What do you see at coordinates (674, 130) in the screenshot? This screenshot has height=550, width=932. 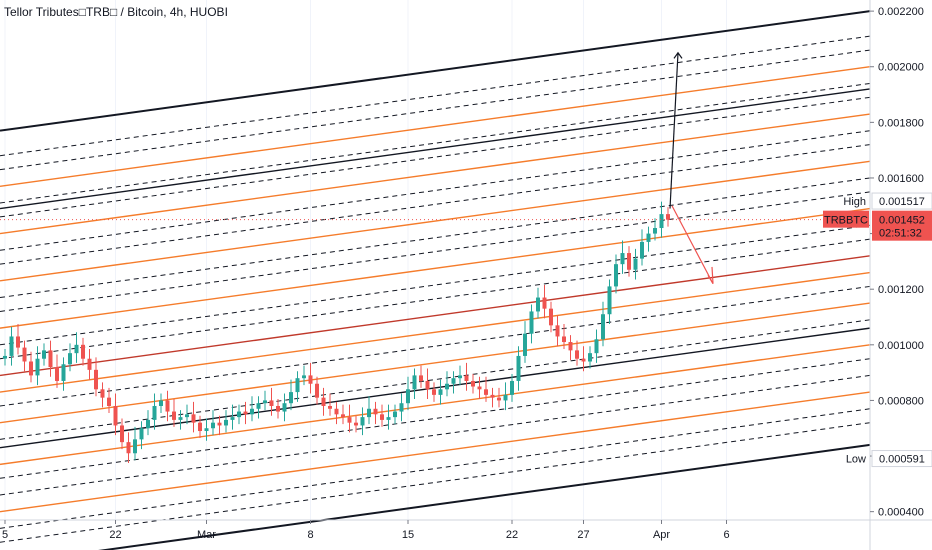 I see `up-arrow-line` at bounding box center [674, 130].